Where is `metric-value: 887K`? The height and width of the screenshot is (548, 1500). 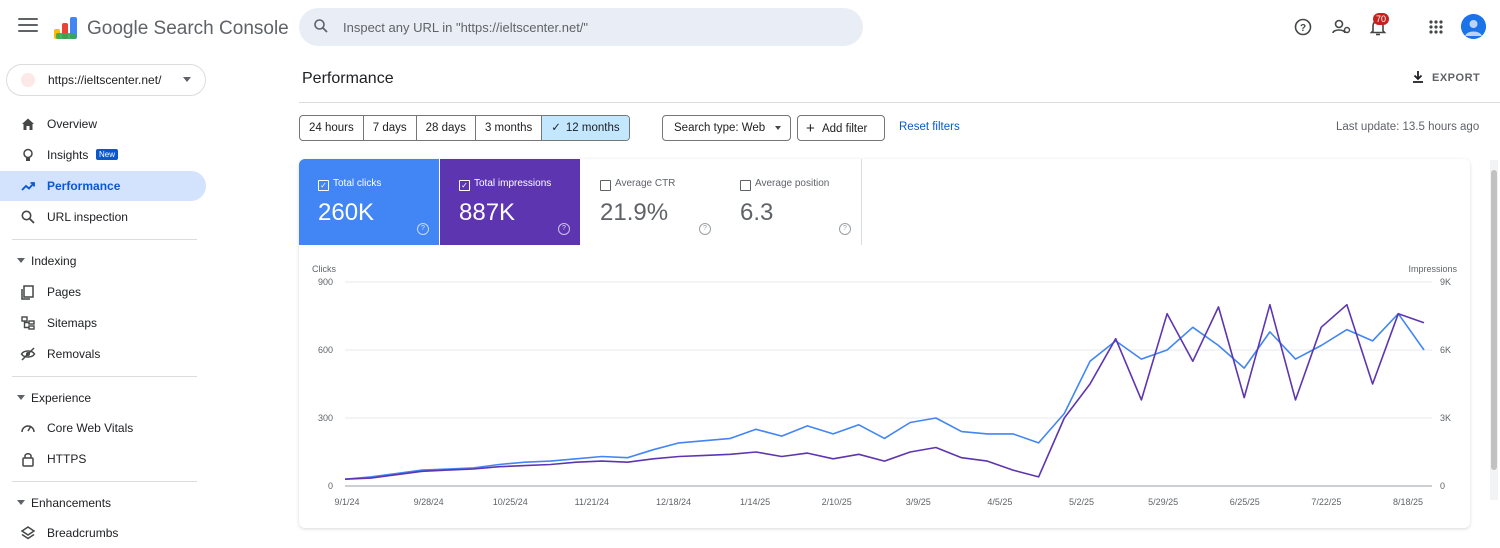
metric-value: 887K is located at coordinates (487, 212).